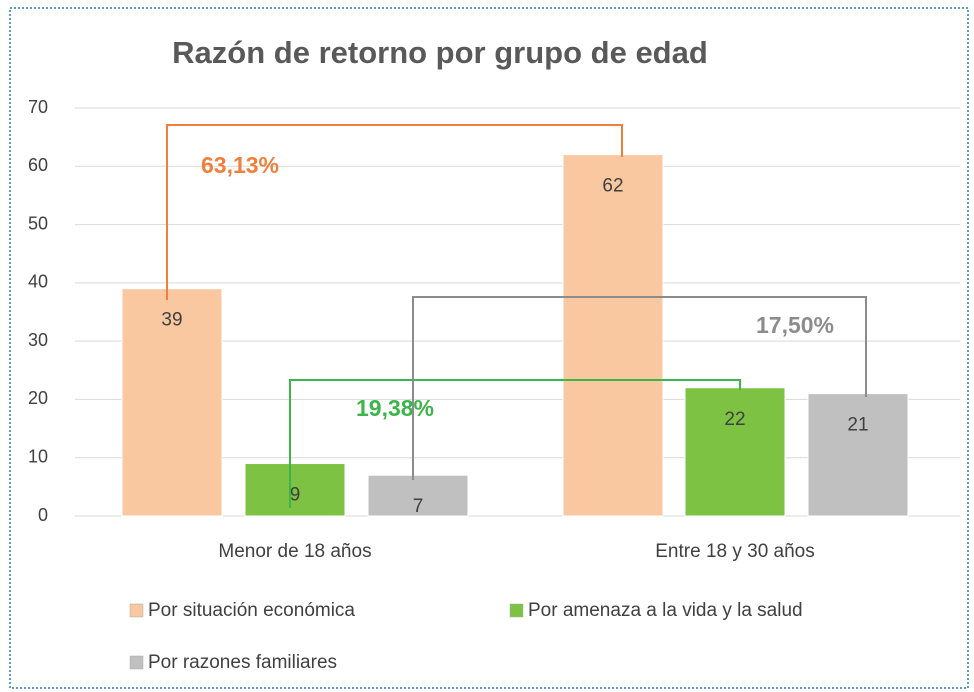  I want to click on y-tick-label: 70, so click(38, 107).